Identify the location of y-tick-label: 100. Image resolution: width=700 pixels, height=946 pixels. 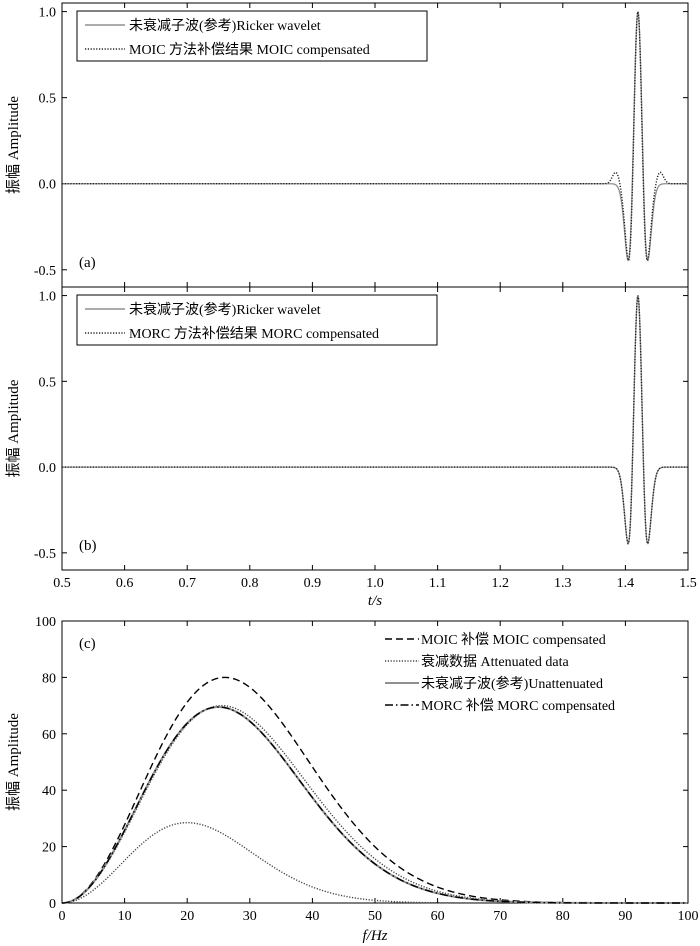
(45, 622).